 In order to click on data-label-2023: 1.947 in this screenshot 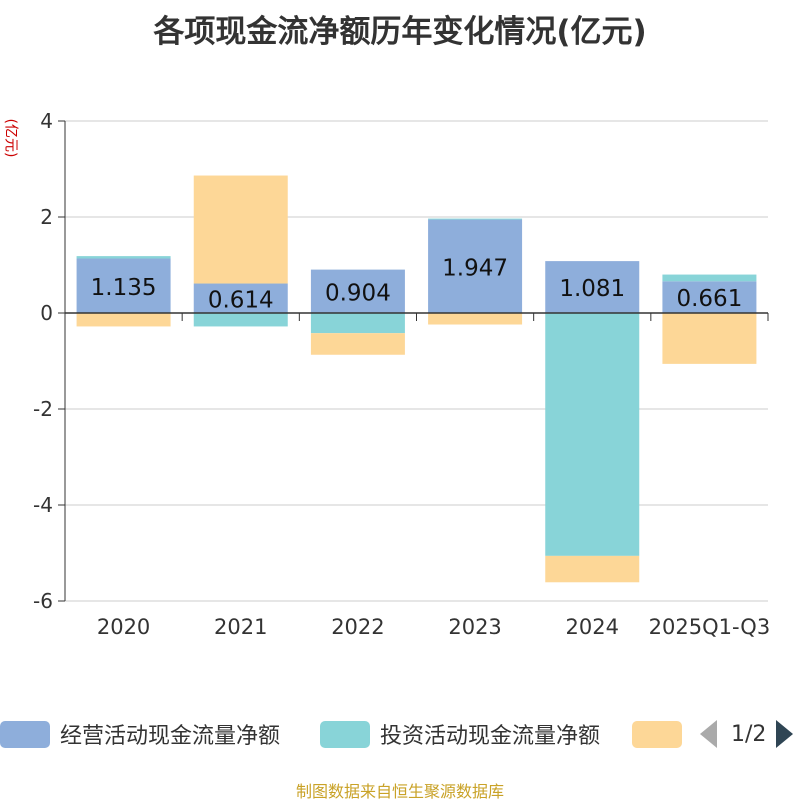, I will do `click(475, 268)`.